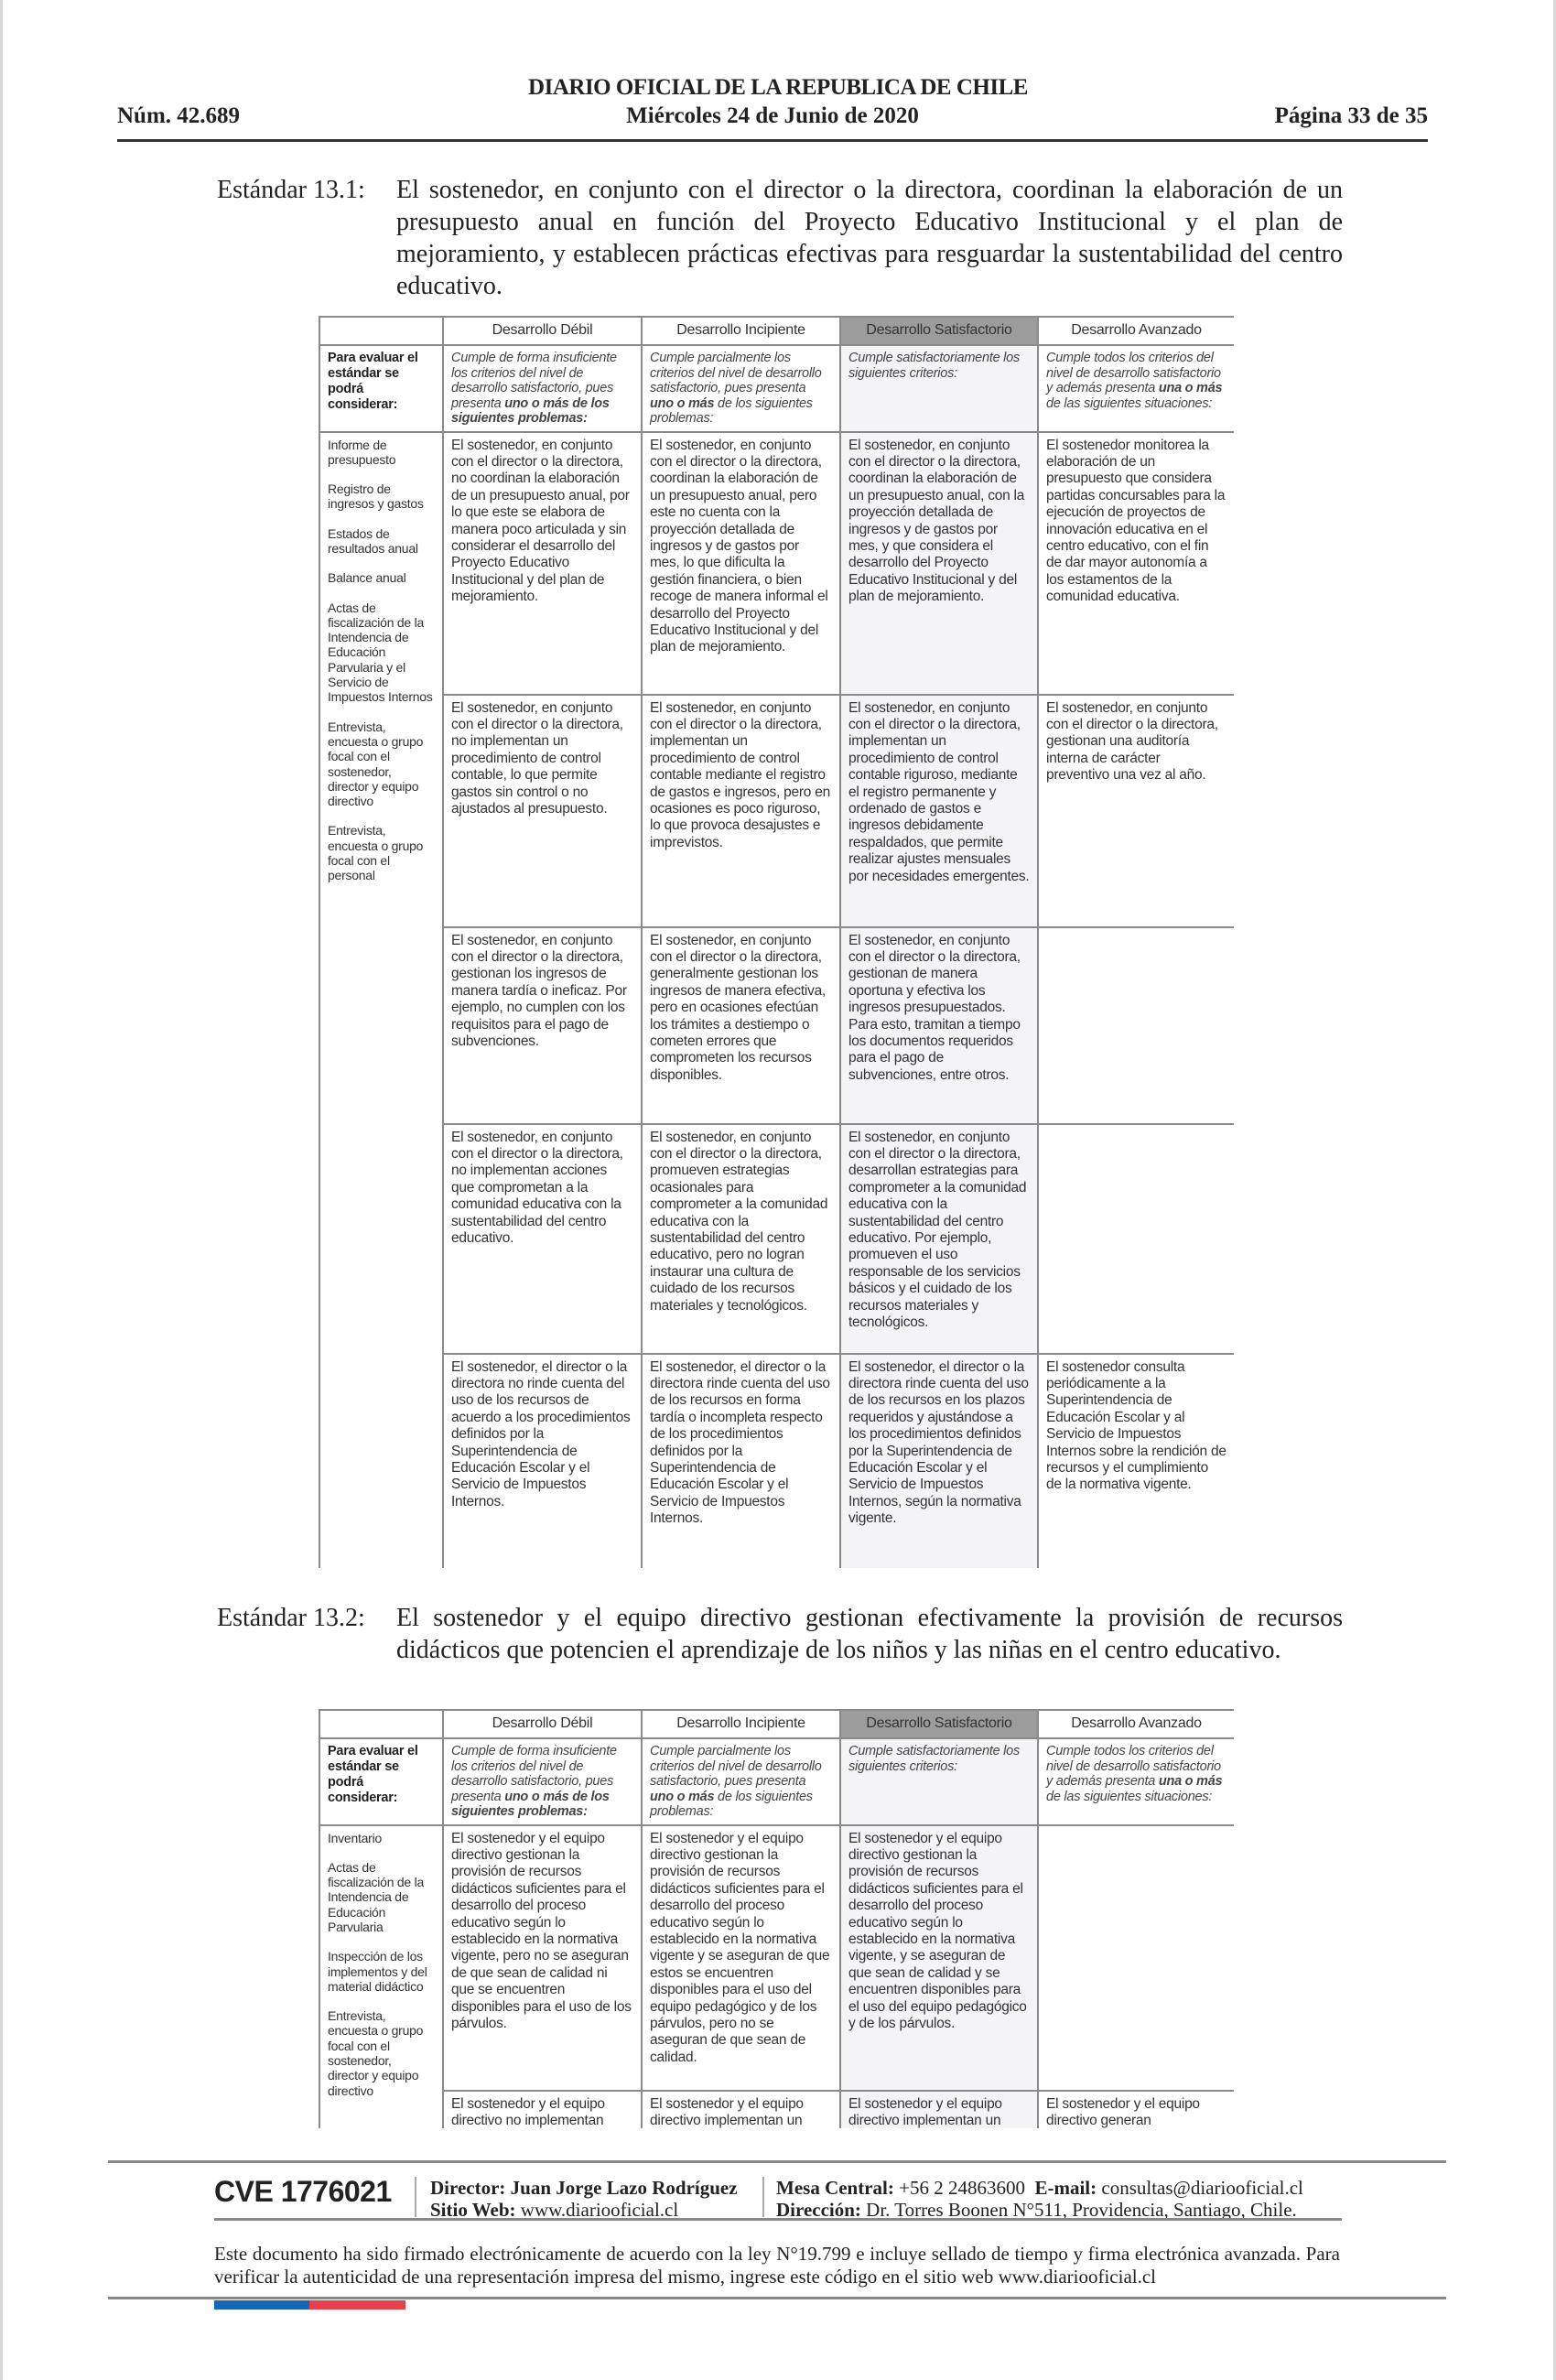  Describe the element at coordinates (777, 2298) in the screenshot. I see `footer-rule-bottom` at that location.